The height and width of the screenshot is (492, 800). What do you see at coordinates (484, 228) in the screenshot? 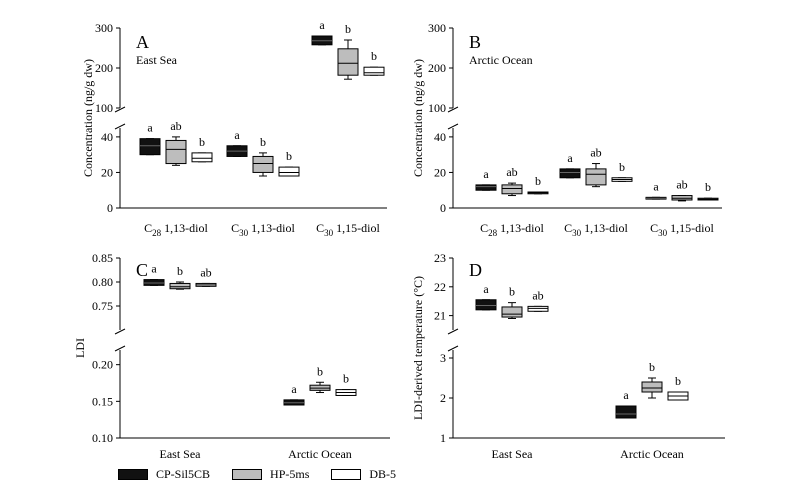
I see `panel-b-category-label-c: C` at bounding box center [484, 228].